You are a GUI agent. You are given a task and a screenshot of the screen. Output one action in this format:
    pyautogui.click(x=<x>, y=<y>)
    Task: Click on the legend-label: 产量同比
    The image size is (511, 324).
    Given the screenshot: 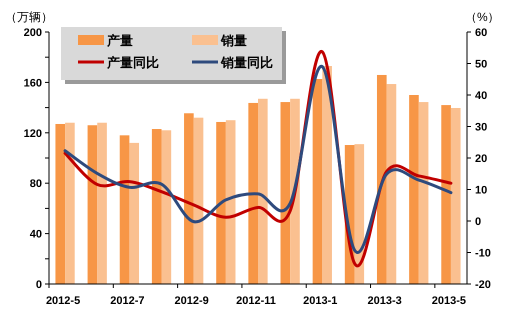 What is the action you would take?
    pyautogui.click(x=132, y=62)
    